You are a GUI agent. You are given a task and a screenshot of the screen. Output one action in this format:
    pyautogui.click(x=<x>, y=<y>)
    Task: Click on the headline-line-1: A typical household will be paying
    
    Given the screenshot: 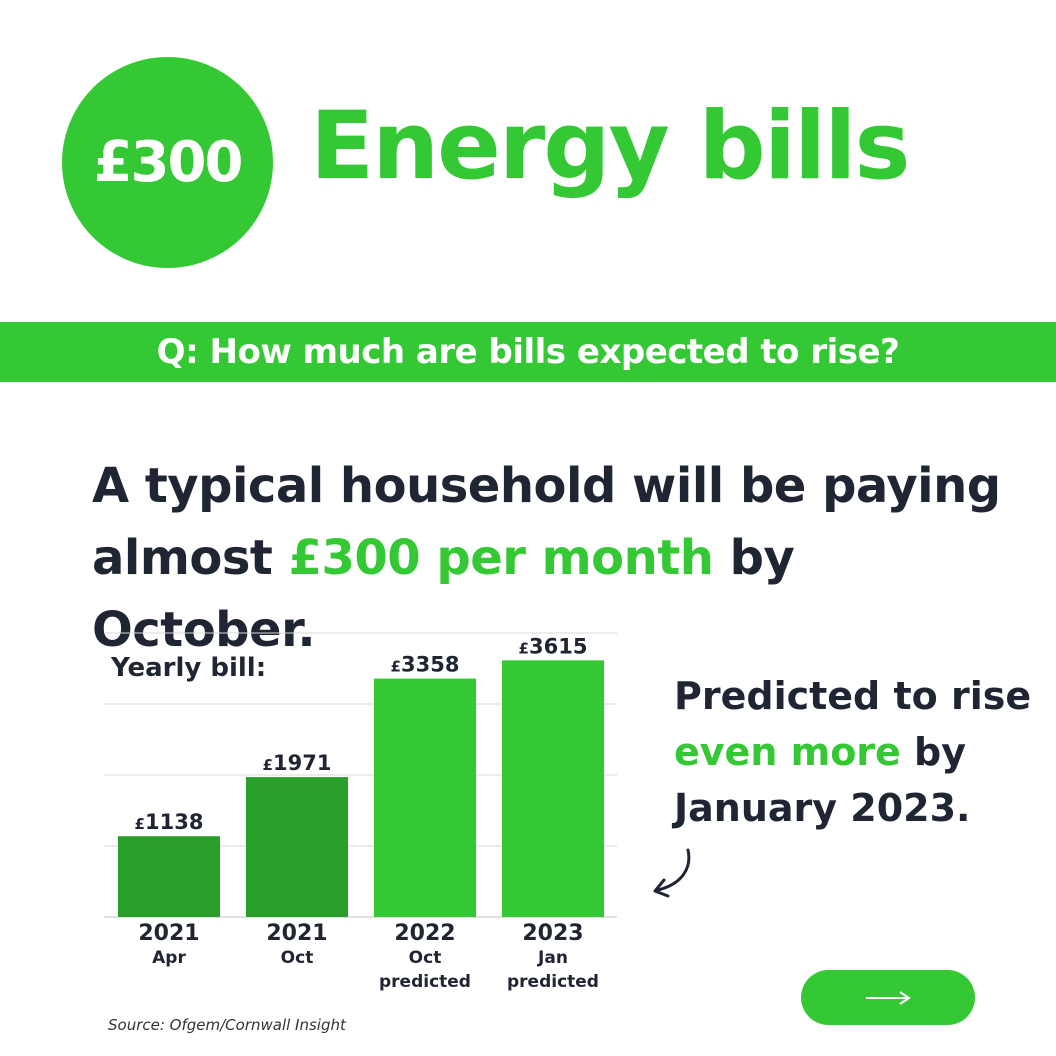 What is the action you would take?
    pyautogui.click(x=546, y=486)
    